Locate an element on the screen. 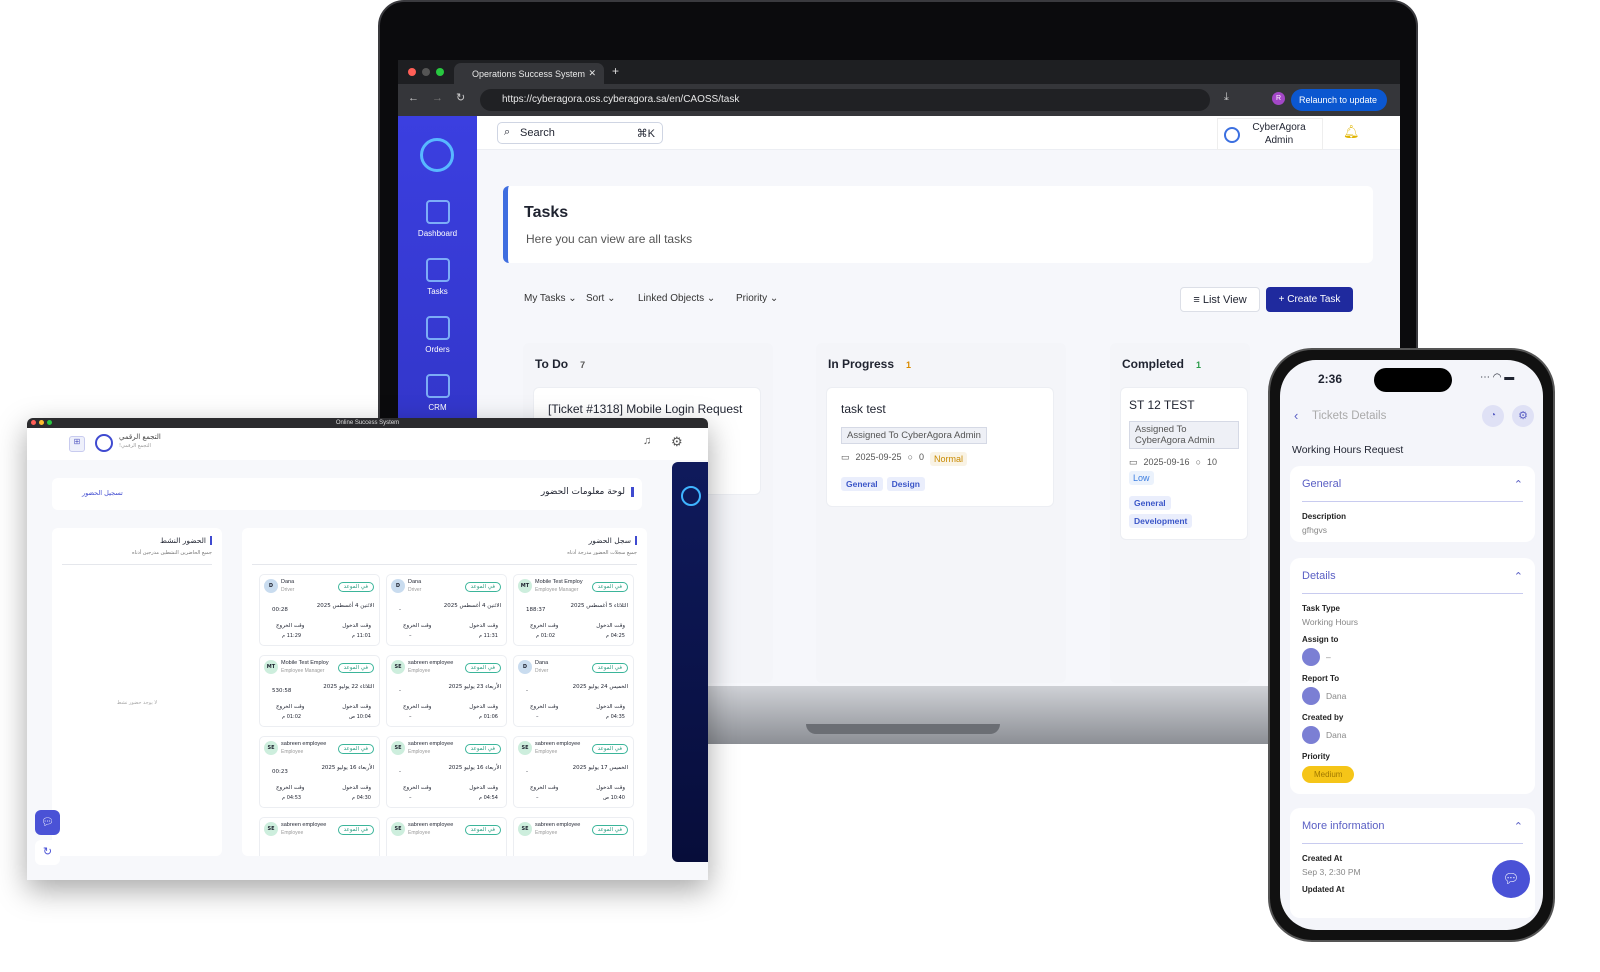 Image resolution: width=1600 pixels, height=972 pixels. chat-fab: 💬︎ is located at coordinates (1511, 879).